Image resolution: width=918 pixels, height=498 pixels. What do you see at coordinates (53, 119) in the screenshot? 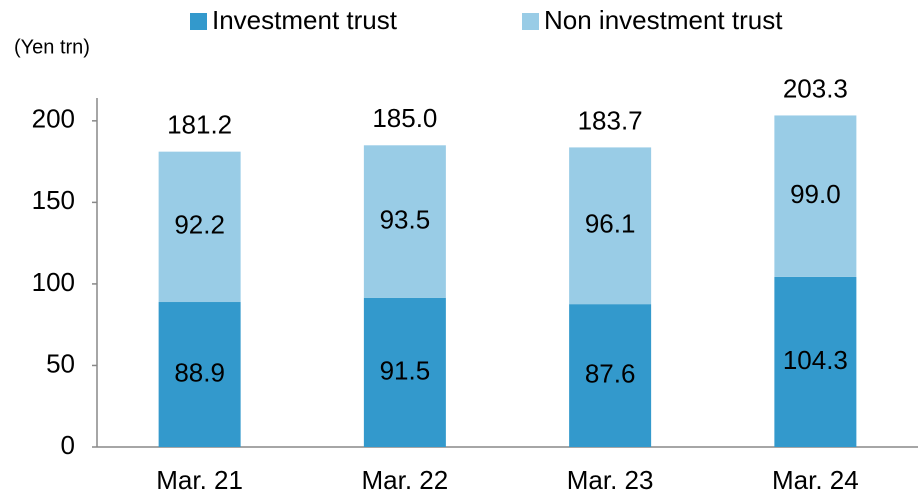
I see `y-tick-label: 200` at bounding box center [53, 119].